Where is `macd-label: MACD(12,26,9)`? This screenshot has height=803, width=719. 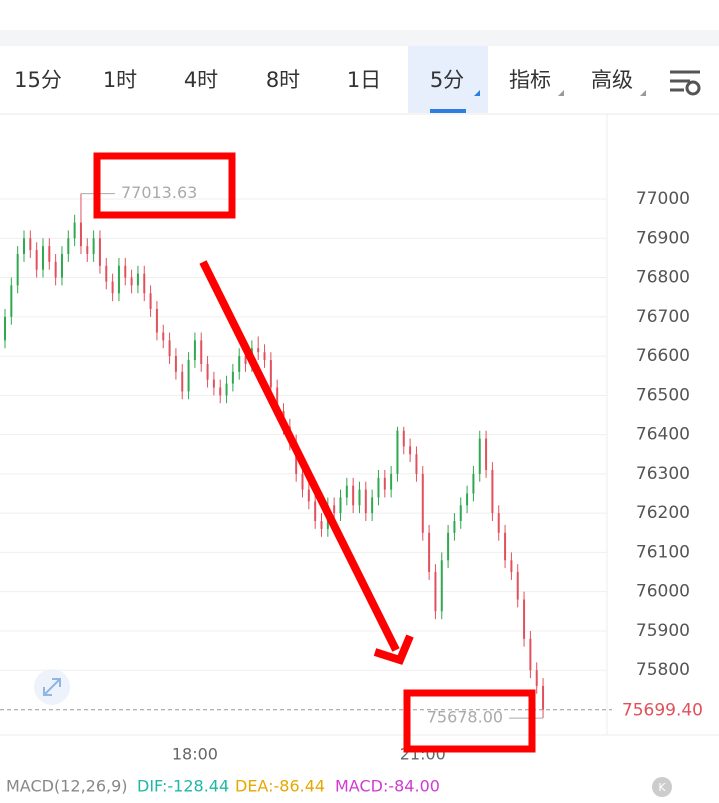
macd-label: MACD(12,26,9) is located at coordinates (67, 786).